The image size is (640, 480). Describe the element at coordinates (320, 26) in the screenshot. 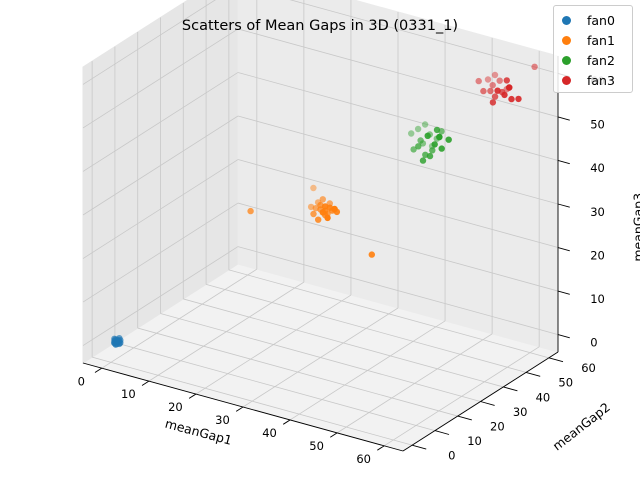

I see `chart-title: Scatters of Mean Gaps in 3D (0331_1)` at that location.